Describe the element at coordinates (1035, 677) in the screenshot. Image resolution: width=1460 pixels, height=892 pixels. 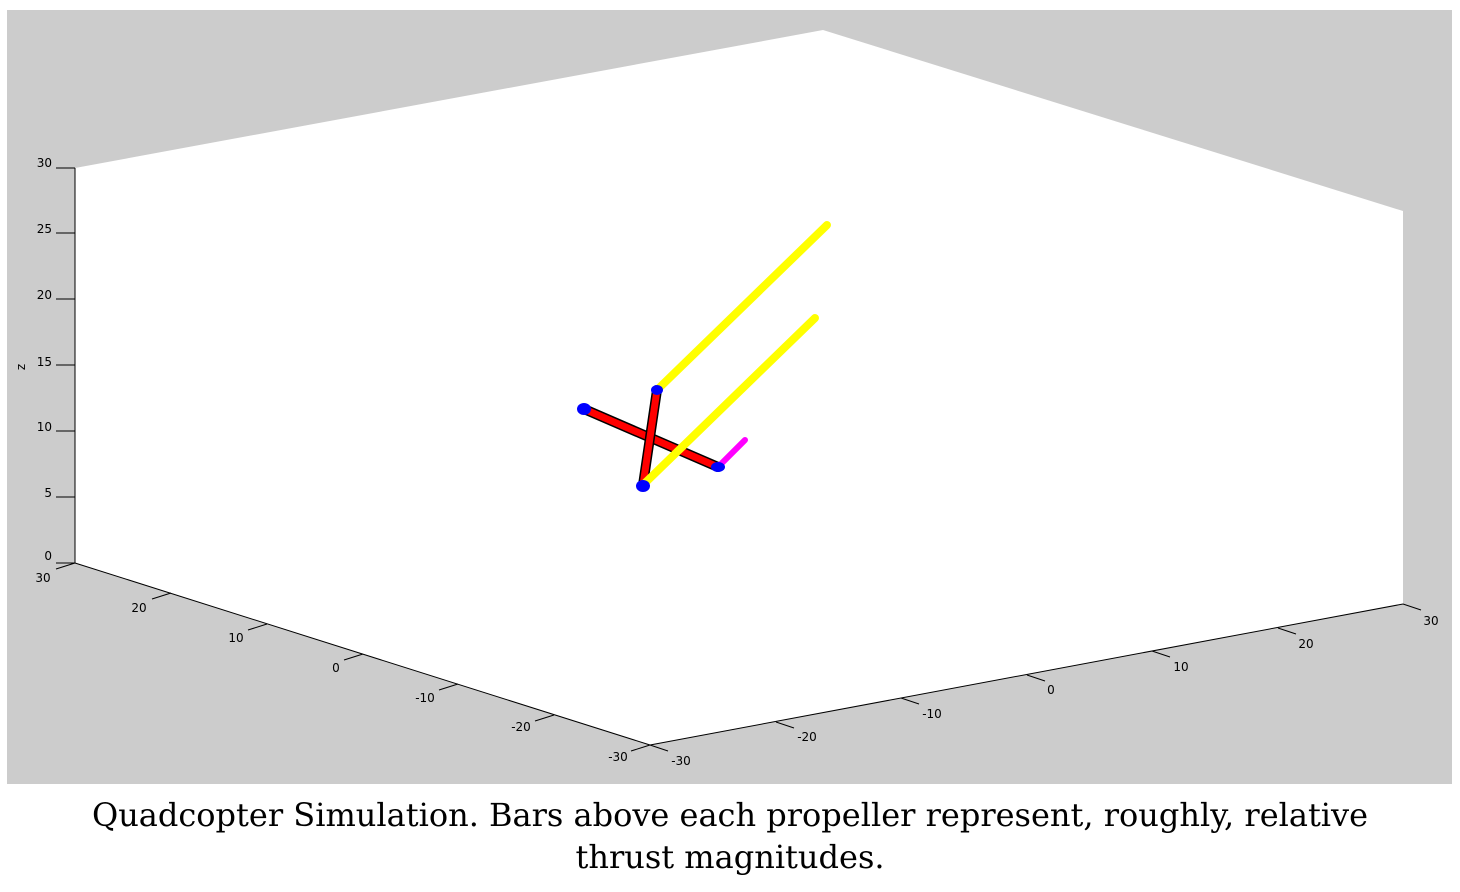
I see `right-axis-ticks` at that location.